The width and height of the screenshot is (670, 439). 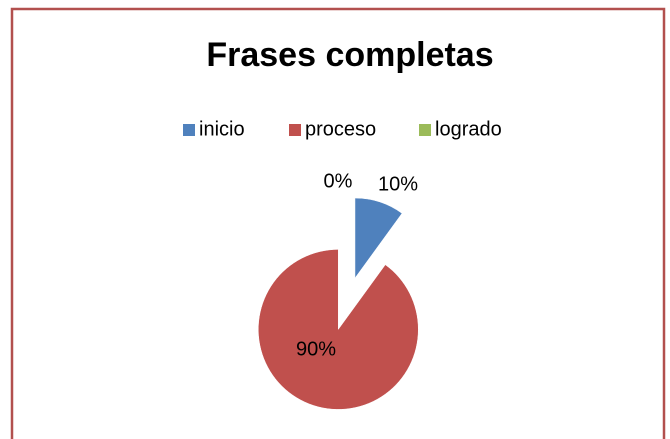 What do you see at coordinates (398, 184) in the screenshot?
I see `data-label: 10%` at bounding box center [398, 184].